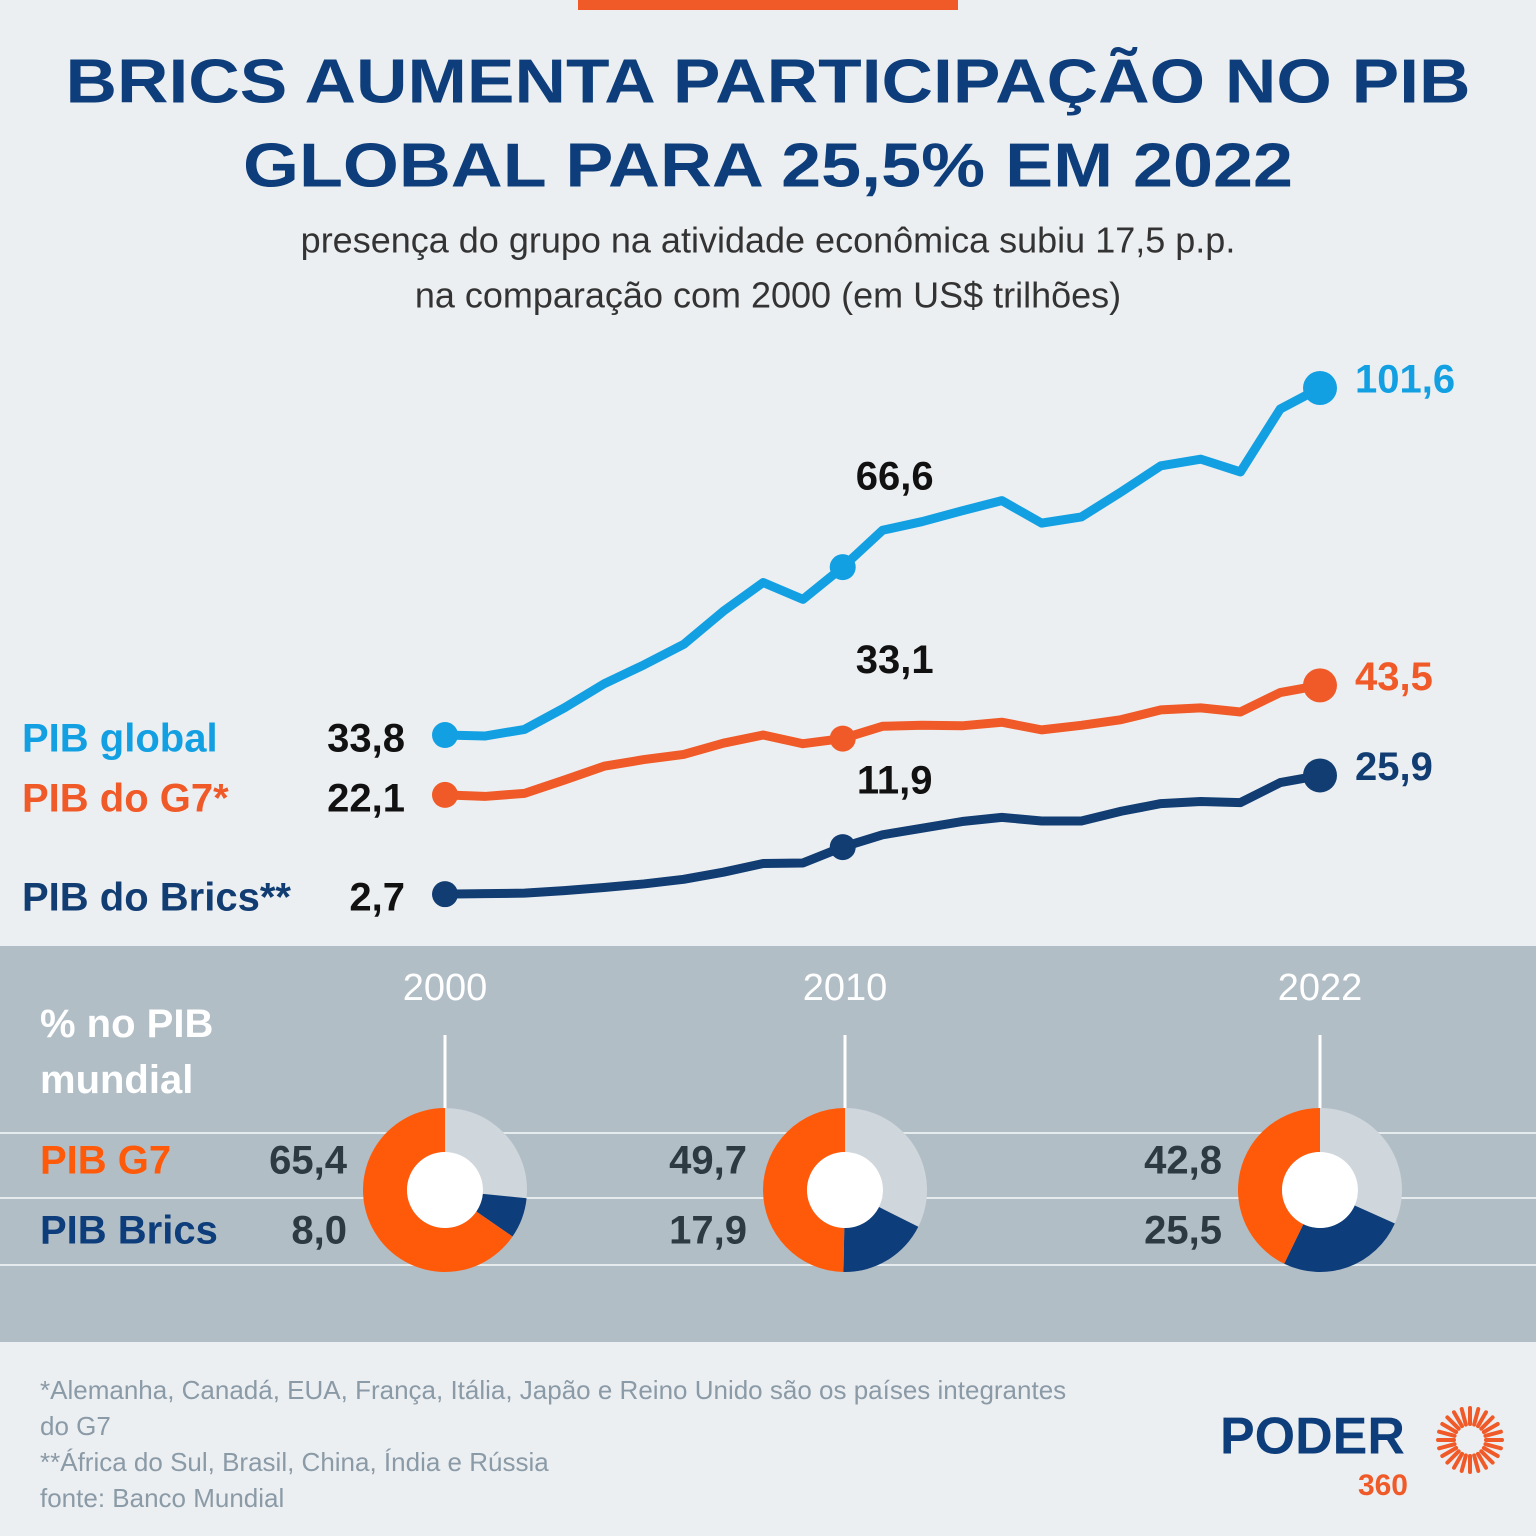 Image resolution: width=1536 pixels, height=1536 pixels. I want to click on row-label: PIB G7, so click(105, 1161).